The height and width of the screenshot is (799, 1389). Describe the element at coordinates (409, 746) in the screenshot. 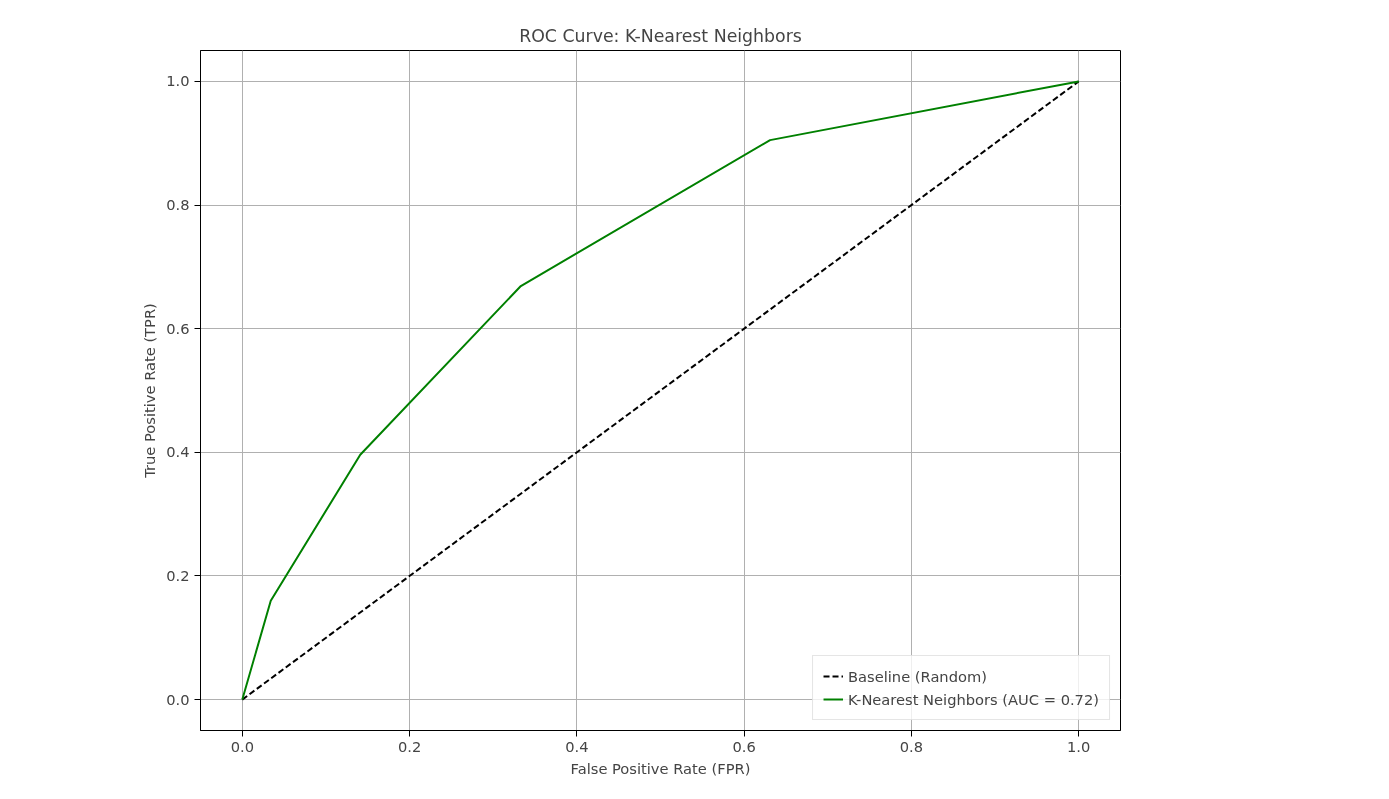

I see `x-tick-label: 0.2` at that location.